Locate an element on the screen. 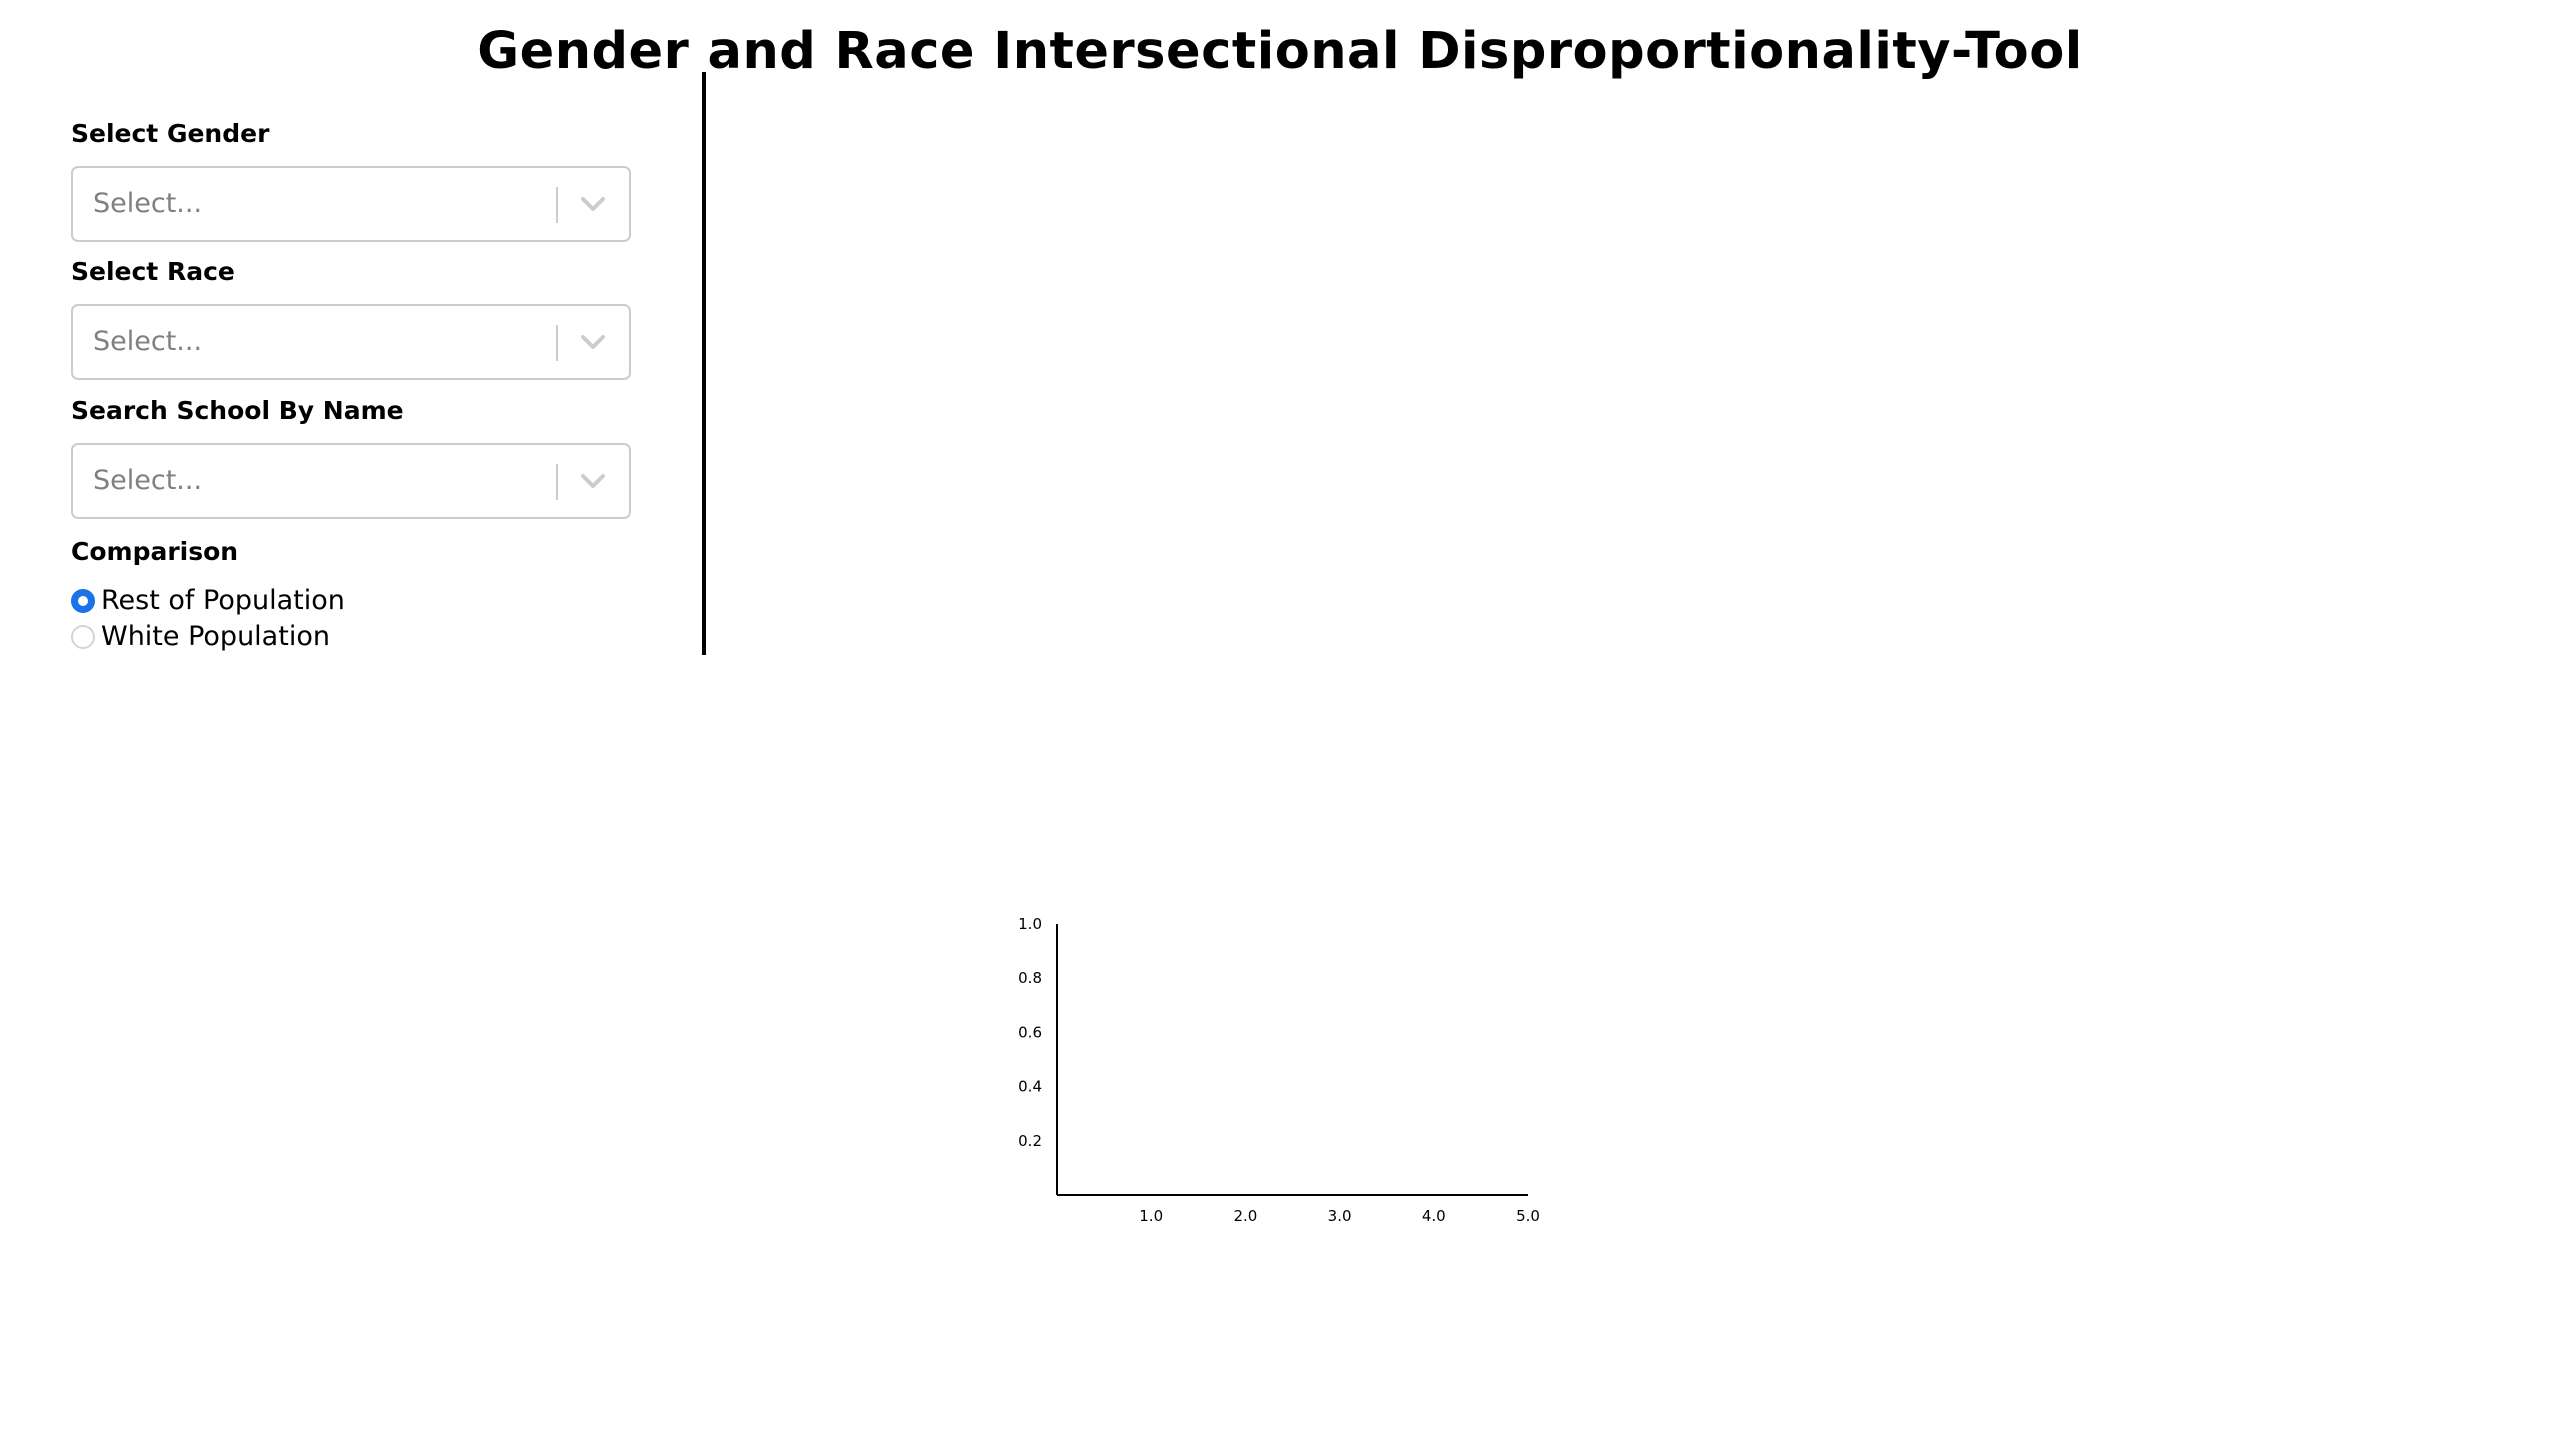 The height and width of the screenshot is (1440, 2560). y-tick-label: 0.6 is located at coordinates (1030, 1032).